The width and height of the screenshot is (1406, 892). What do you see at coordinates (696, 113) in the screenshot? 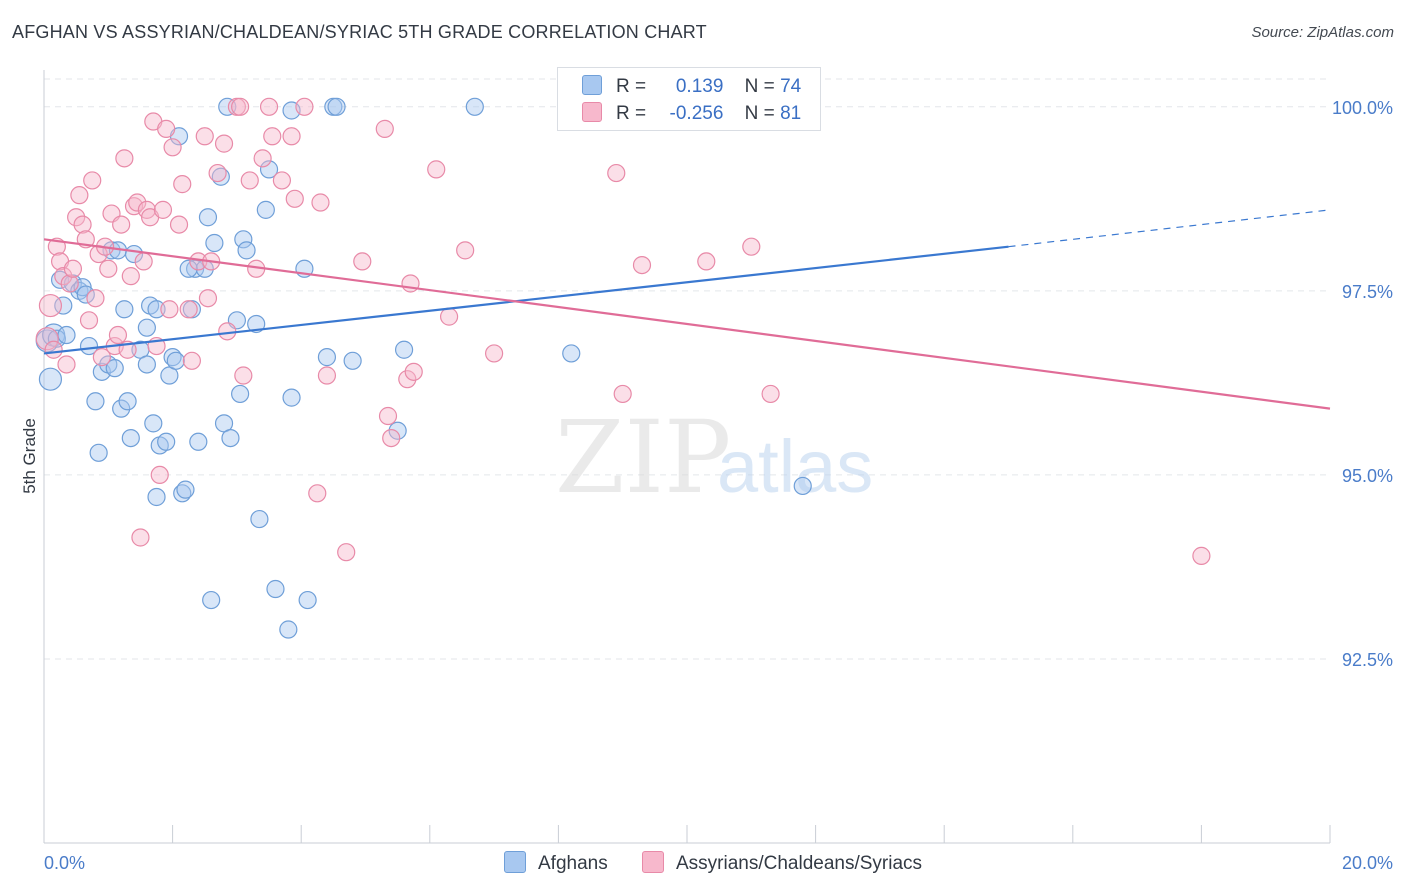
I see `legend-r-value: -0.256` at bounding box center [696, 113].